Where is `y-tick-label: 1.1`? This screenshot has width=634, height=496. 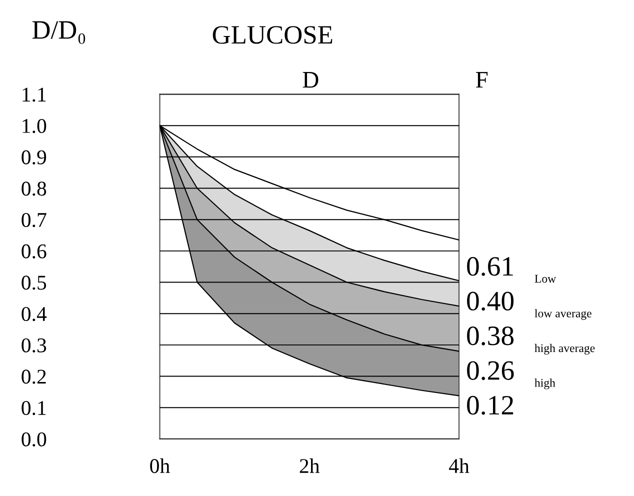
y-tick-label: 1.1 is located at coordinates (34, 95).